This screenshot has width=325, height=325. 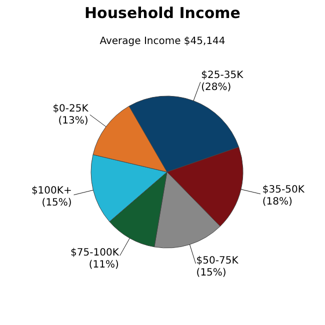 What do you see at coordinates (70, 109) in the screenshot?
I see `slice-label: $0-25K` at bounding box center [70, 109].